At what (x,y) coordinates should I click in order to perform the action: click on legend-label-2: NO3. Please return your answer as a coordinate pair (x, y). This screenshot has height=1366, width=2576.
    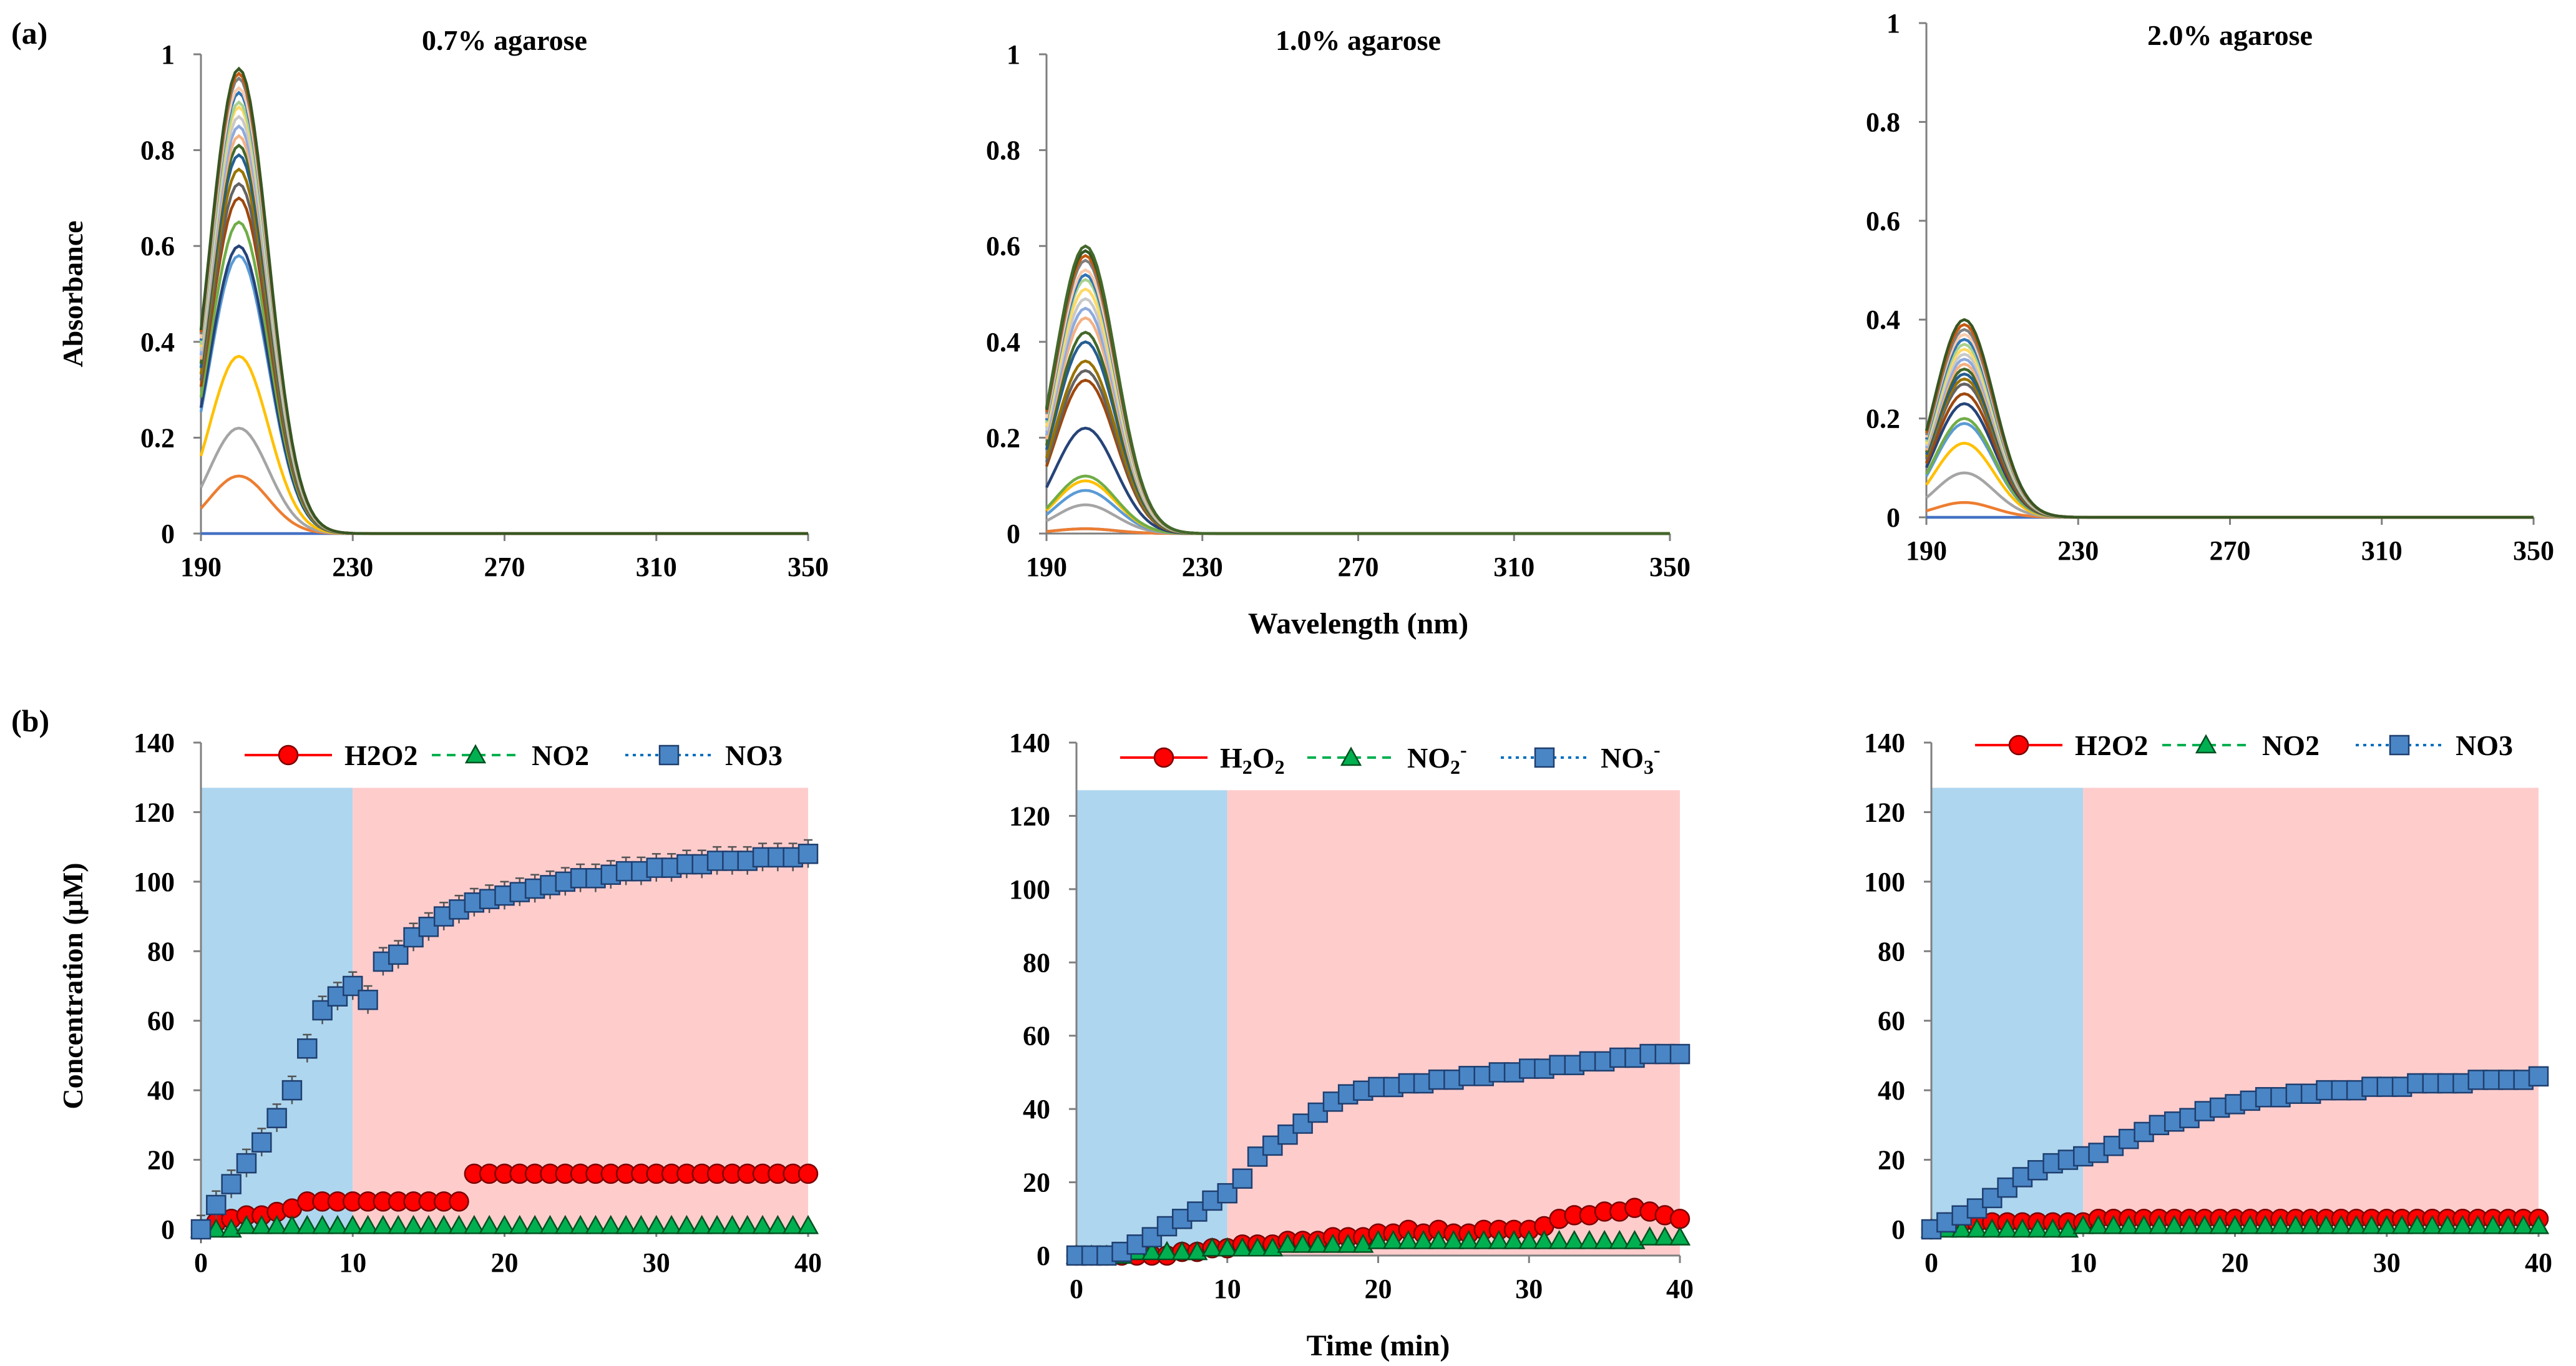
    Looking at the image, I should click on (754, 755).